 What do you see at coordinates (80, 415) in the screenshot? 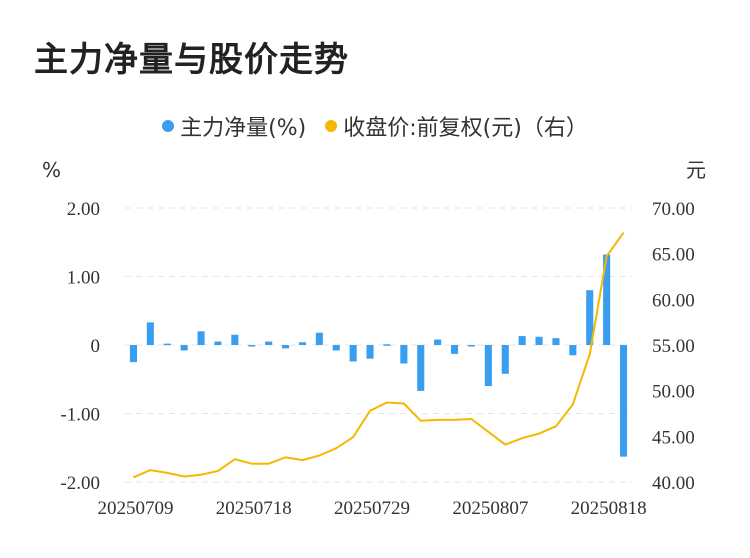
I see `left-axis-tick-label: -1.00` at bounding box center [80, 415].